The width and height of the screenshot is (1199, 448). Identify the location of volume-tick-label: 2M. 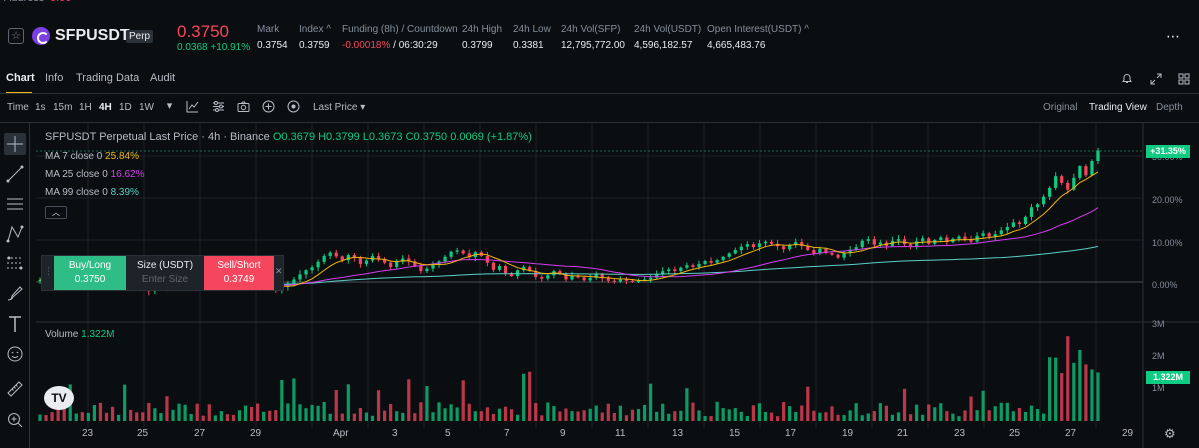
(1158, 356).